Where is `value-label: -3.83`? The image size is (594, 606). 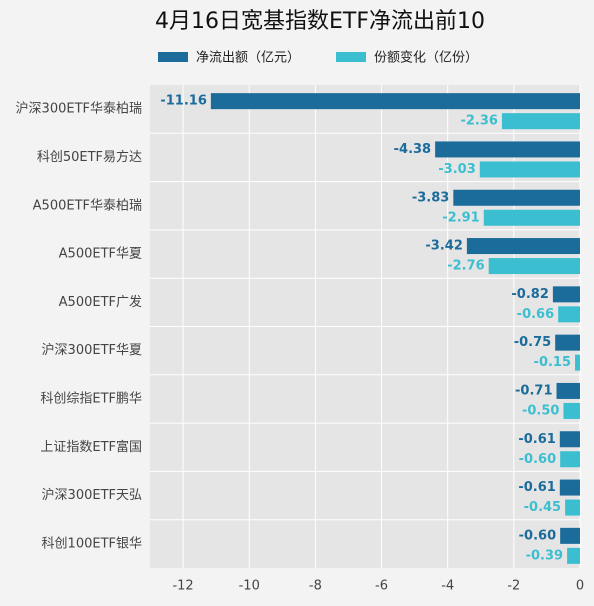
value-label: -3.83 is located at coordinates (430, 197).